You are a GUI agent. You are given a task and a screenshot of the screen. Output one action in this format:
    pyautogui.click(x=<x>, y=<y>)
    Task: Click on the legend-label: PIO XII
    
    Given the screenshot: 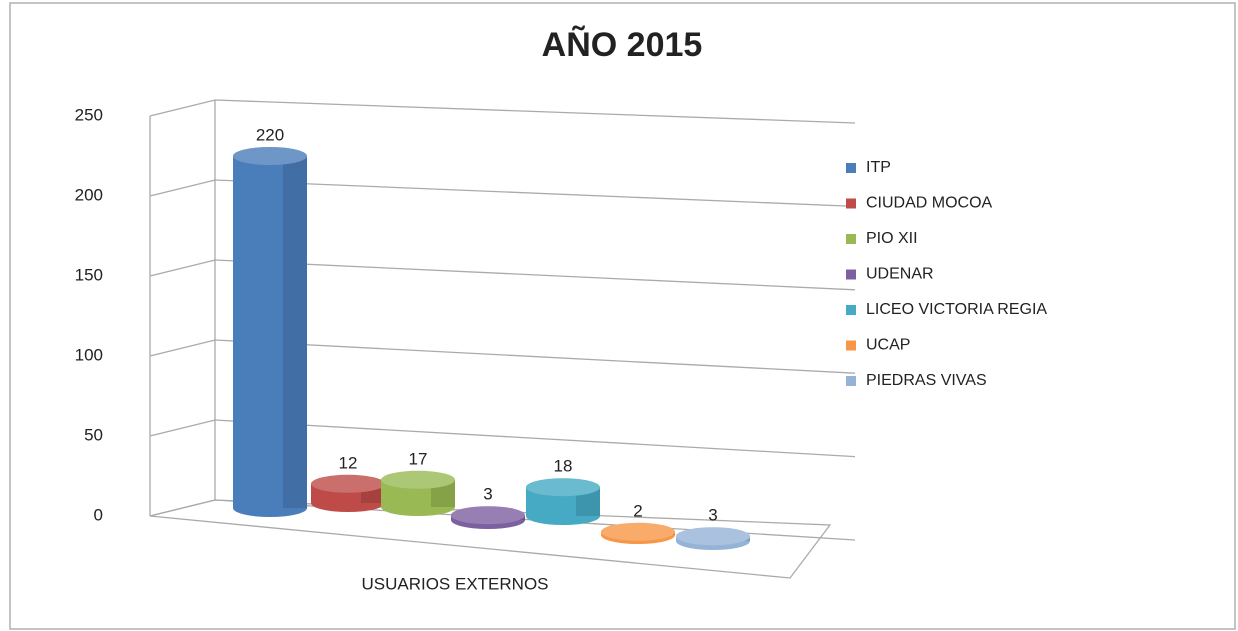 What is the action you would take?
    pyautogui.click(x=892, y=238)
    